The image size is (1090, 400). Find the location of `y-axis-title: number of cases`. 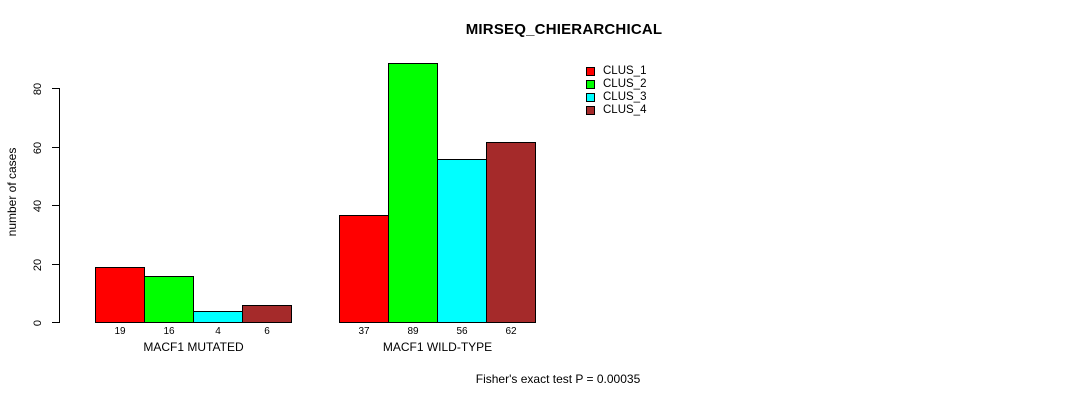

y-axis-title: number of cases is located at coordinates (12, 192).